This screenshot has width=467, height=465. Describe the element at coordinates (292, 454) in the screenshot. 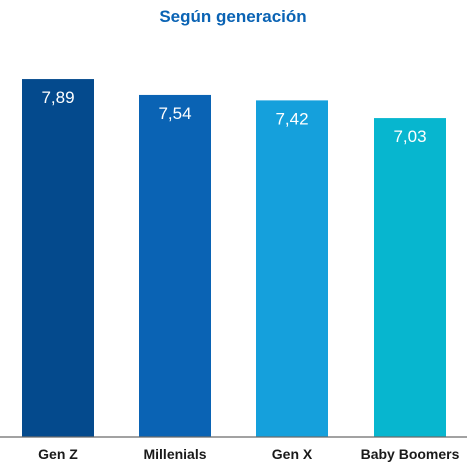

I see `category-label: Gen X` at that location.